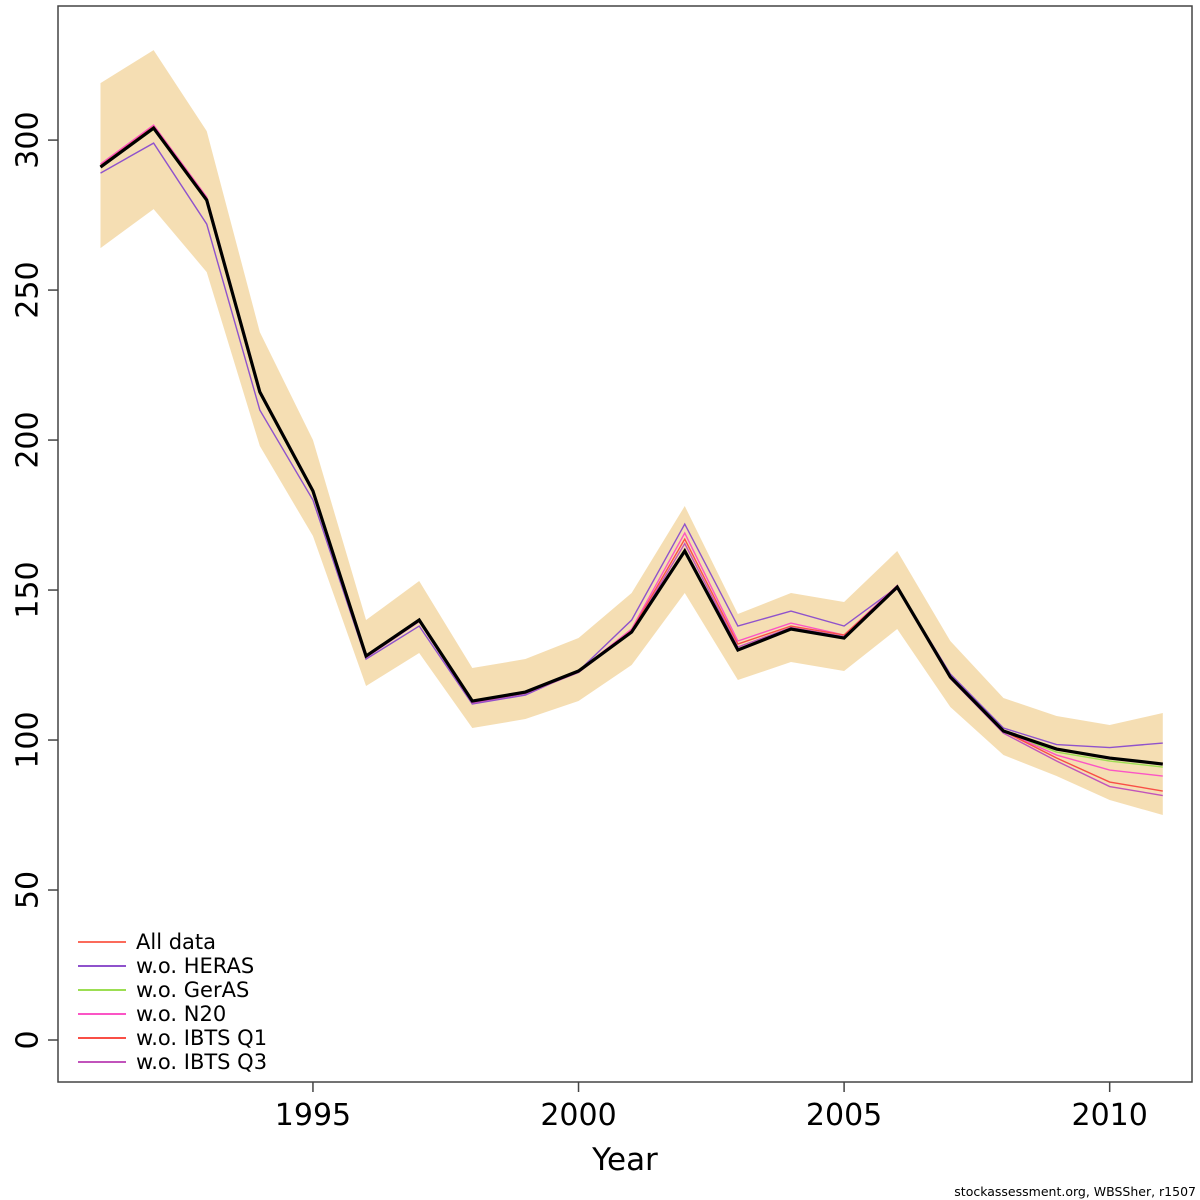 The height and width of the screenshot is (1200, 1200). Describe the element at coordinates (28, 589) in the screenshot. I see `y-tick-label: 150` at that location.